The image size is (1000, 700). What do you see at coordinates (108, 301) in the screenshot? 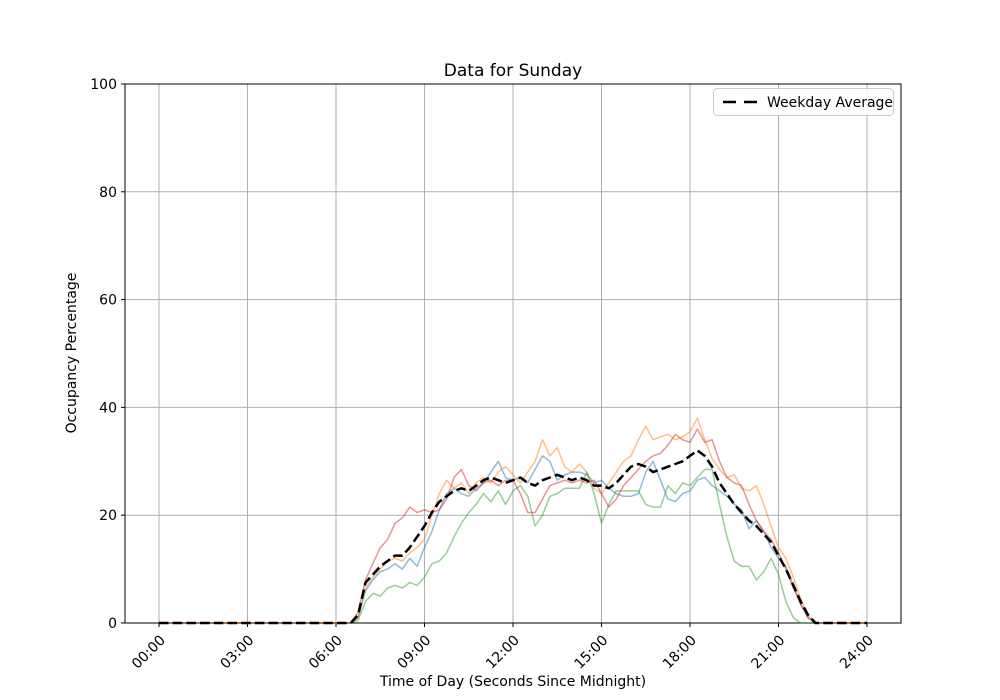
I see `y-tick-label: 60` at bounding box center [108, 301].